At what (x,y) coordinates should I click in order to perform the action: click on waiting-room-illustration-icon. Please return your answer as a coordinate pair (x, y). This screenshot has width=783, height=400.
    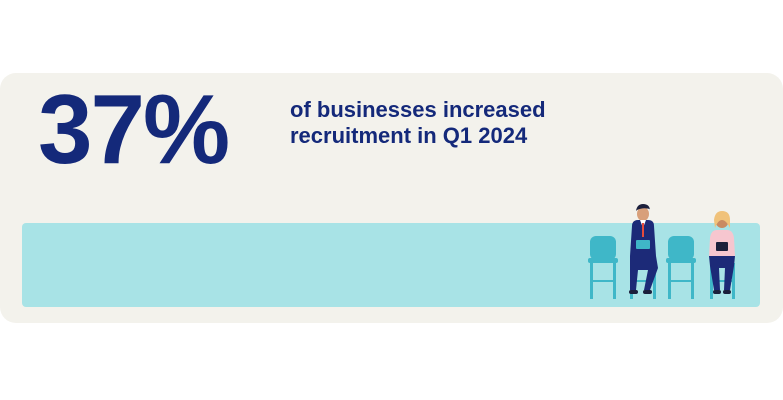
    Looking at the image, I should click on (661, 251).